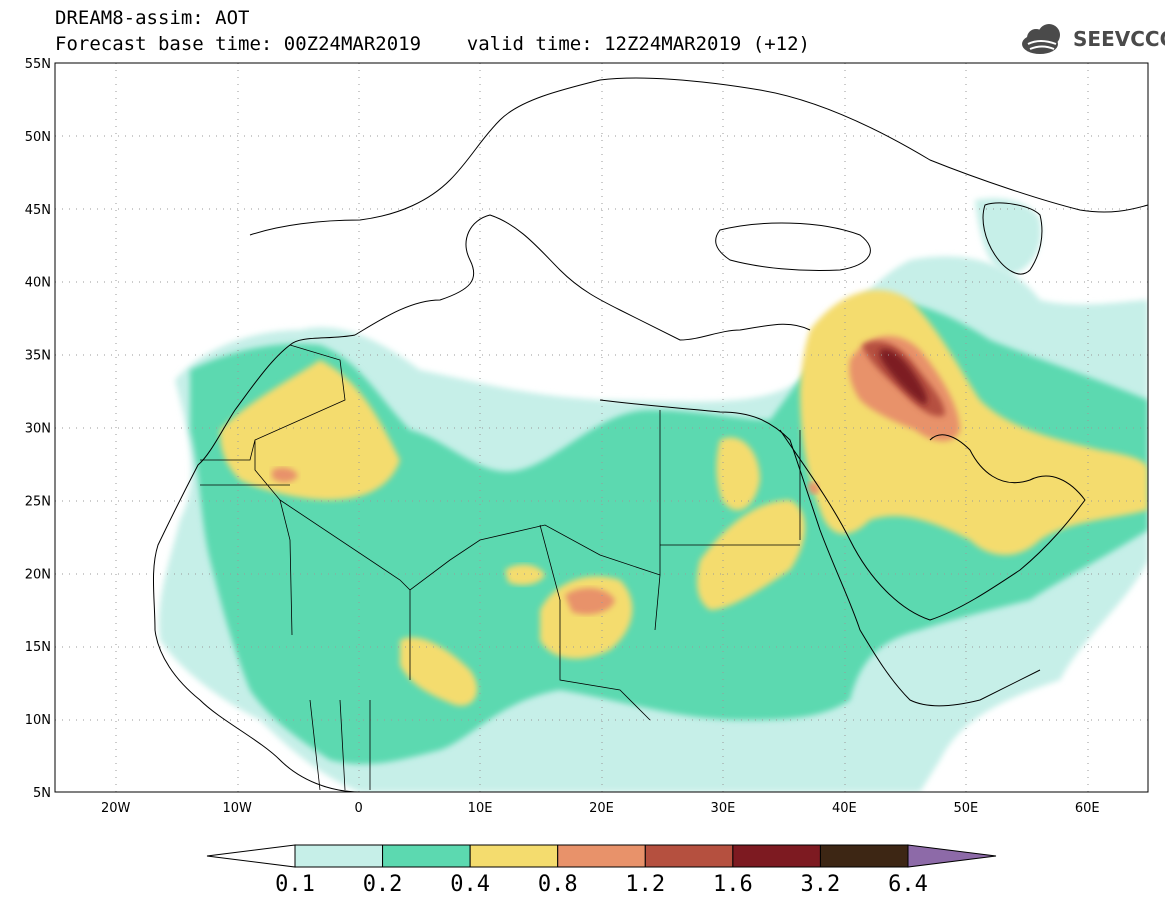  Describe the element at coordinates (38, 137) in the screenshot. I see `lat-label: 50N` at that location.